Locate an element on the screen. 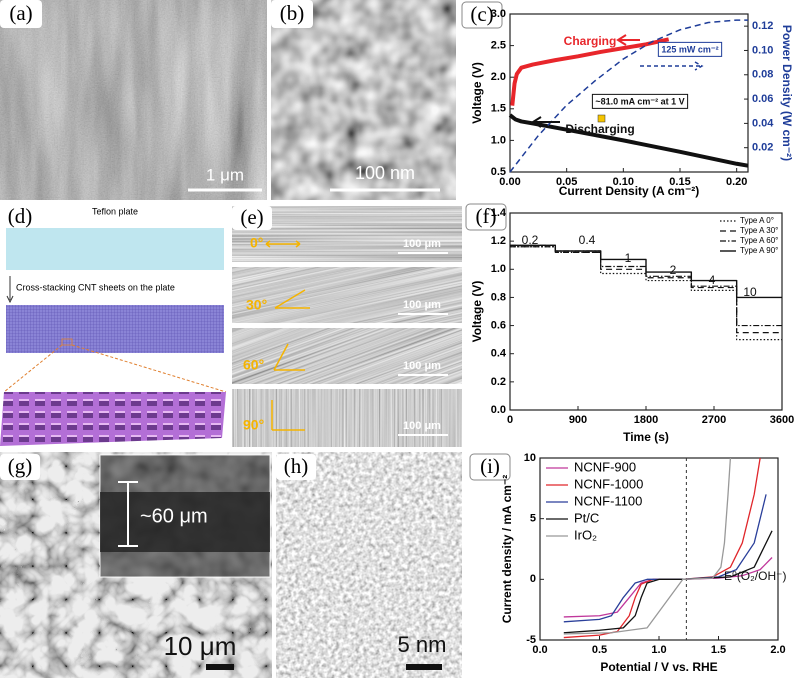 This screenshot has width=798, height=678. panel-label: (d) is located at coordinates (20, 216).